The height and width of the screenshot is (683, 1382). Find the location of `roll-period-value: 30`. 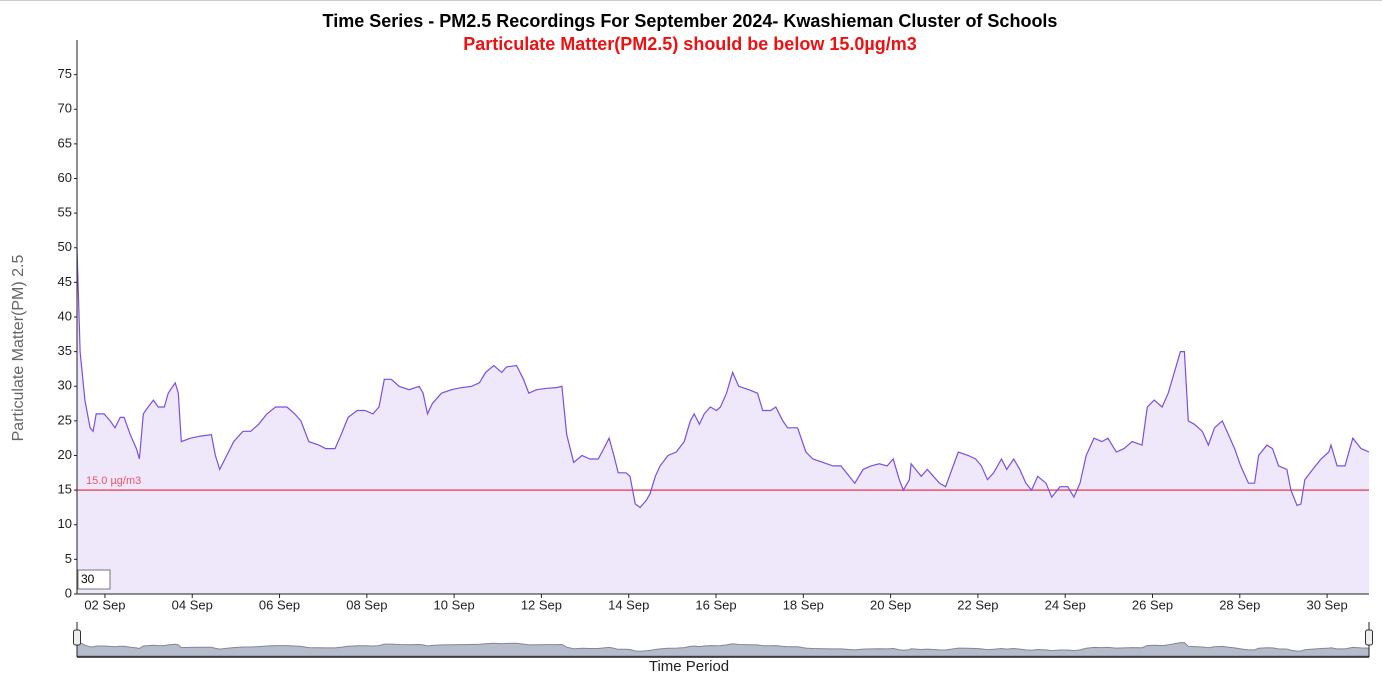

roll-period-value: 30 is located at coordinates (88, 579).